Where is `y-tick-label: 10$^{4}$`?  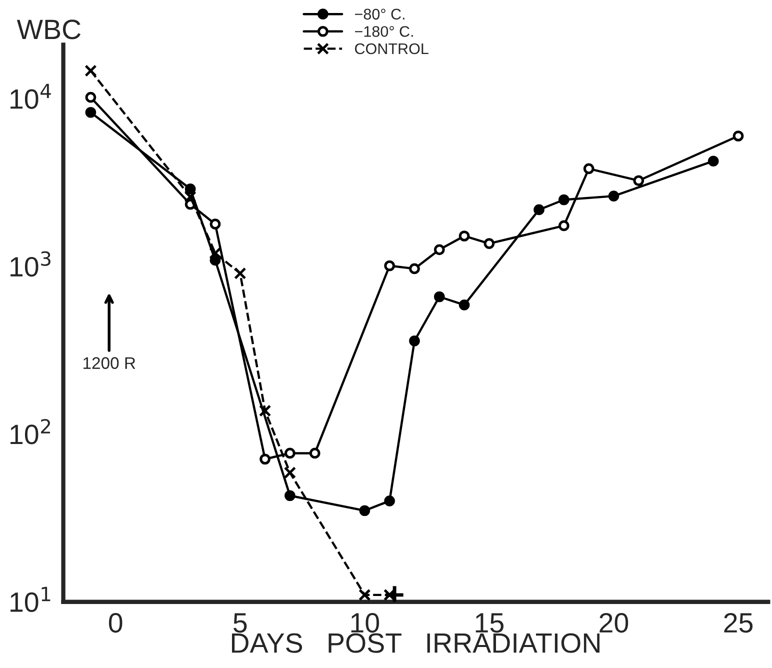
y-tick-label: 10$^{4}$ is located at coordinates (30, 96).